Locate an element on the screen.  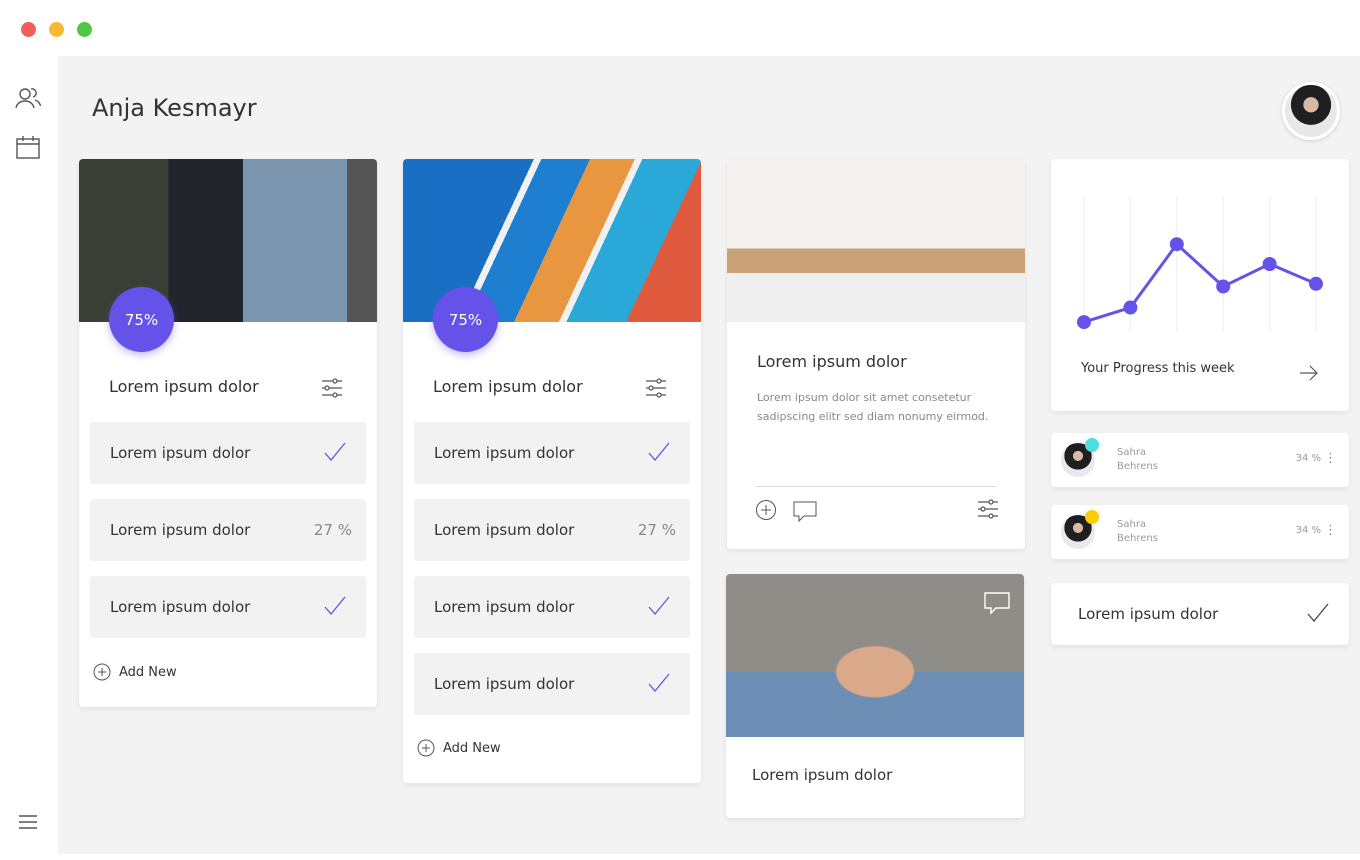
progress-chart is located at coordinates (1200, 264).